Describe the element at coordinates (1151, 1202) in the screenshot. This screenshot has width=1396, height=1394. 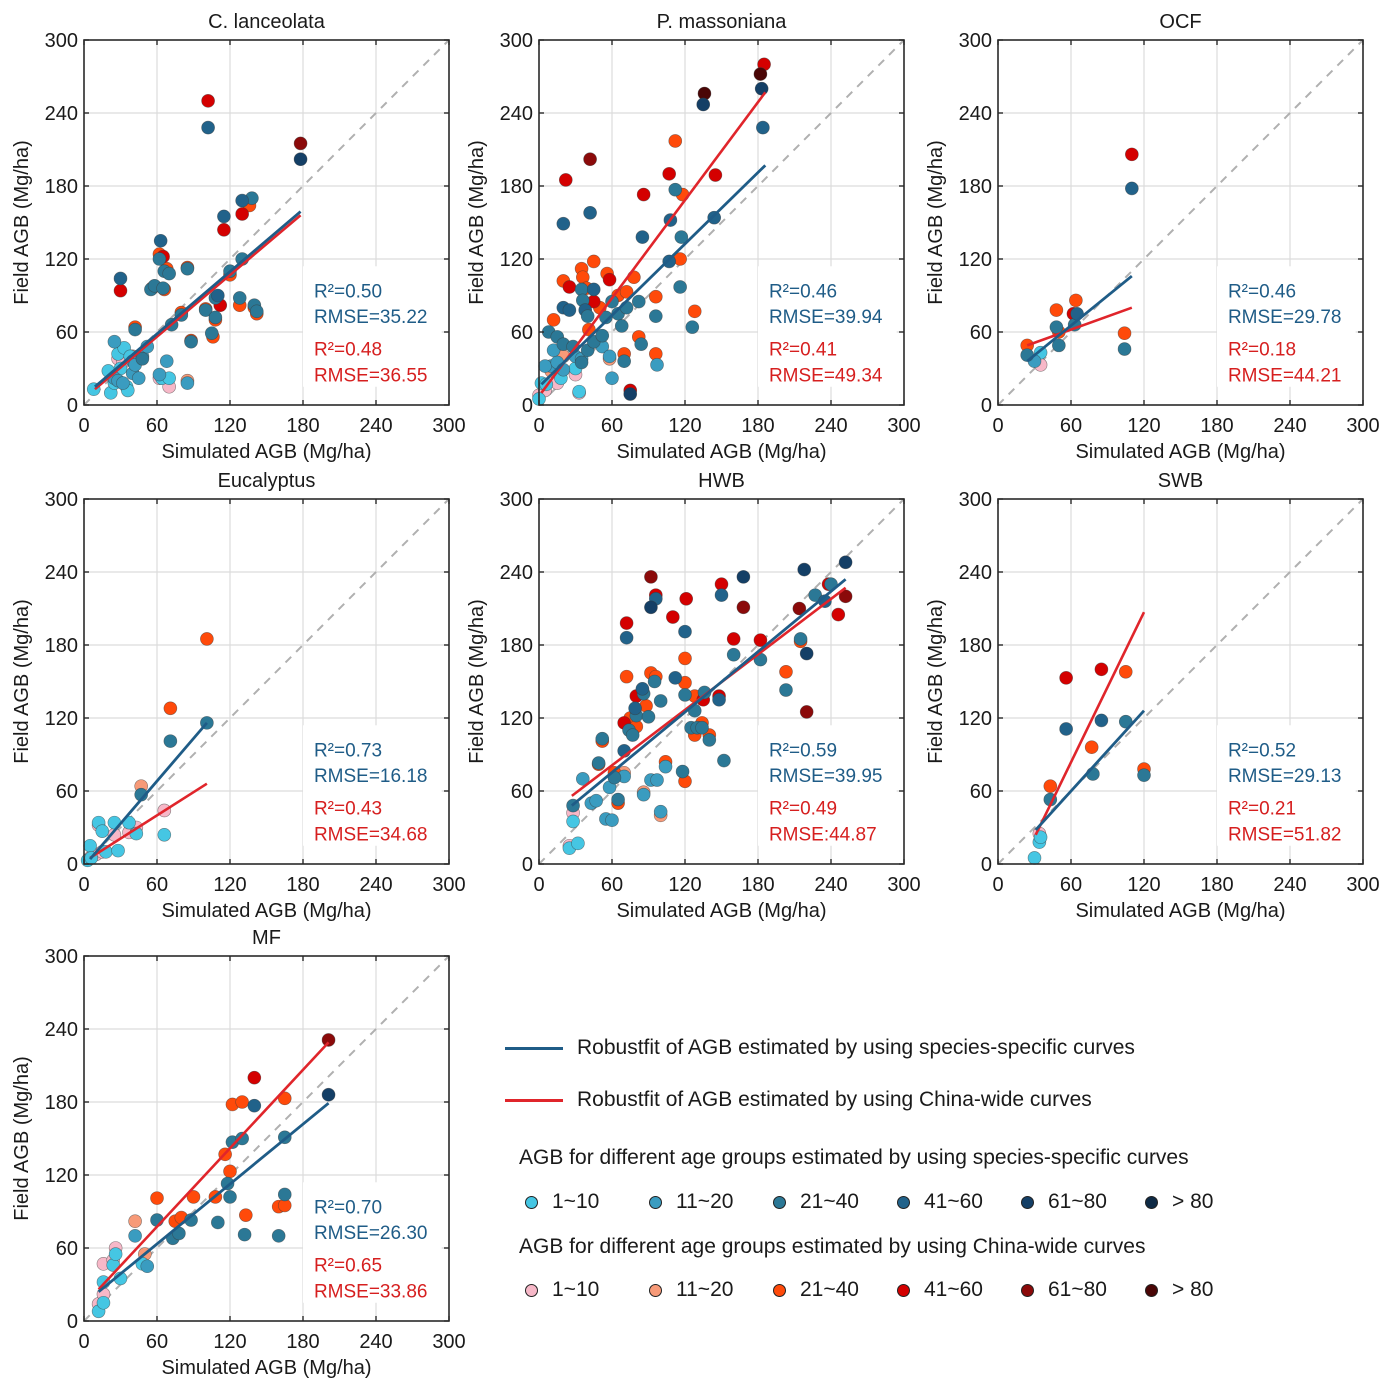
I see `species-legend-marker` at that location.